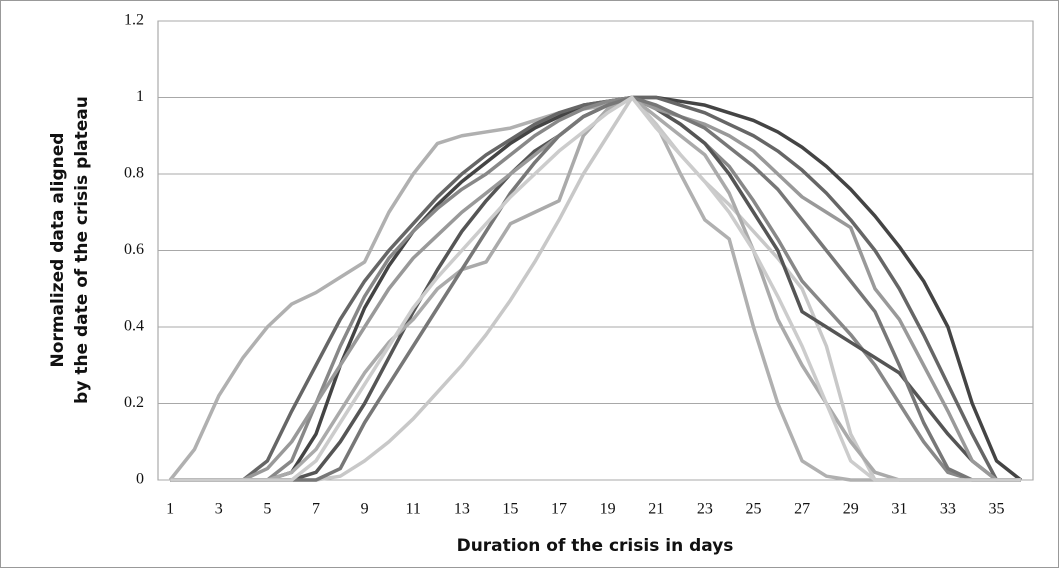  What do you see at coordinates (705, 509) in the screenshot?
I see `x-tick-label: 23` at bounding box center [705, 509].